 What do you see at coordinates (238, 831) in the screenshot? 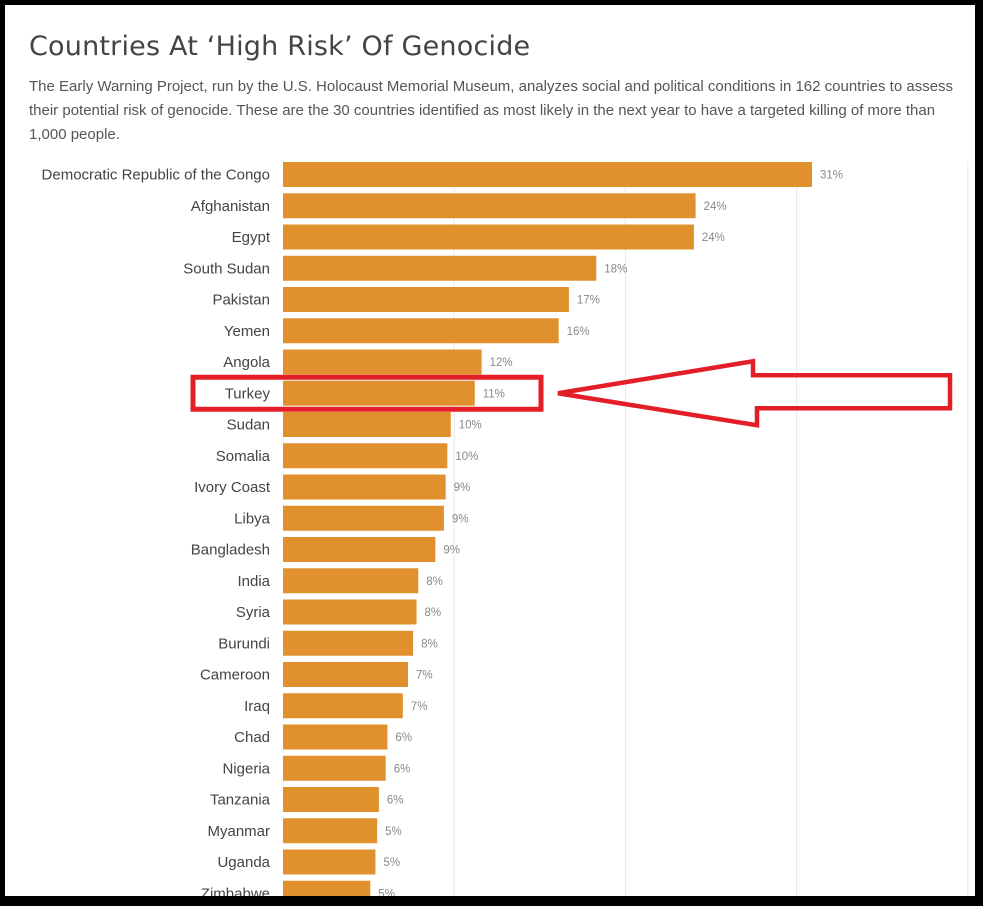
I see `category-label: Myanmar` at bounding box center [238, 831].